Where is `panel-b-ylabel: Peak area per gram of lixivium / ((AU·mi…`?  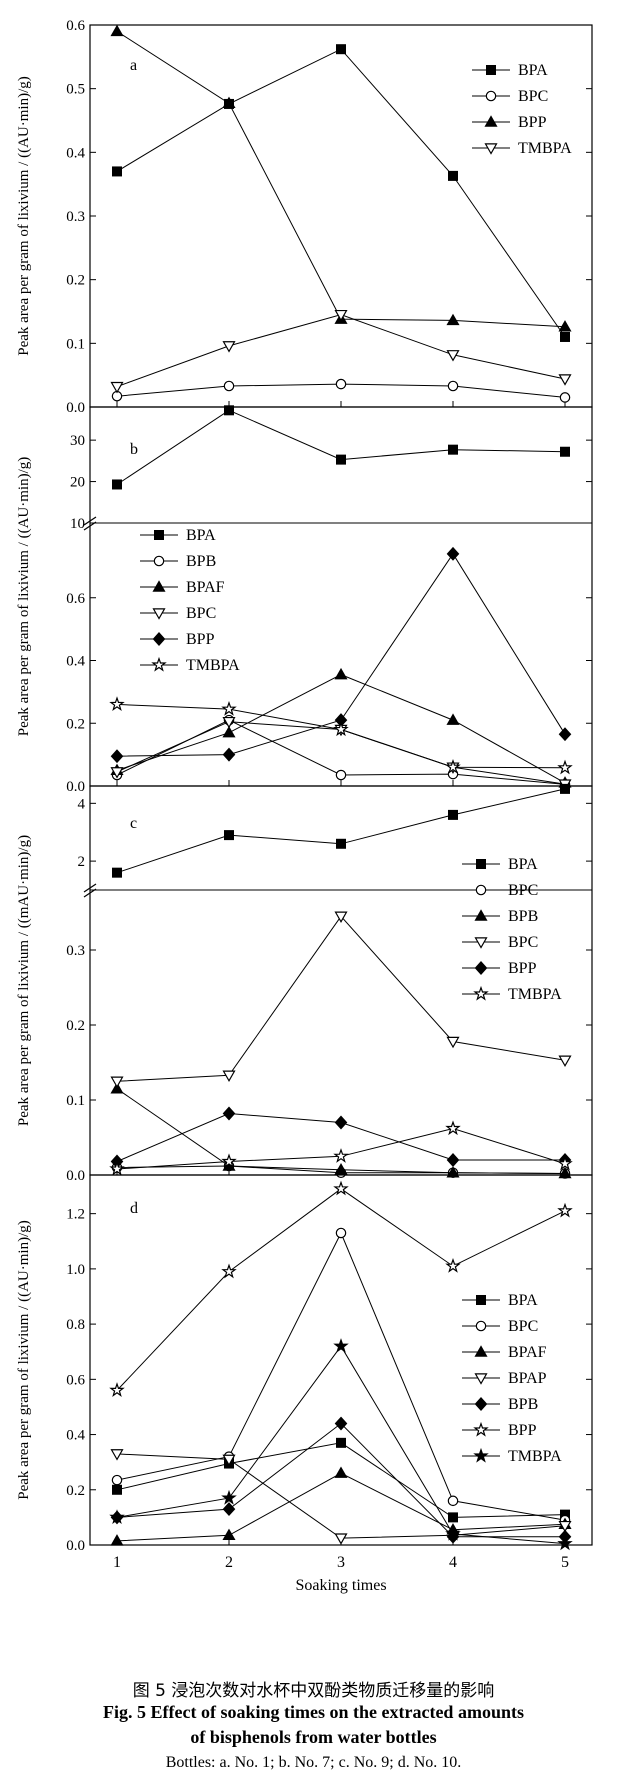 panel-b-ylabel: Peak area per gram of lixivium / ((AU·mi… is located at coordinates (24, 597).